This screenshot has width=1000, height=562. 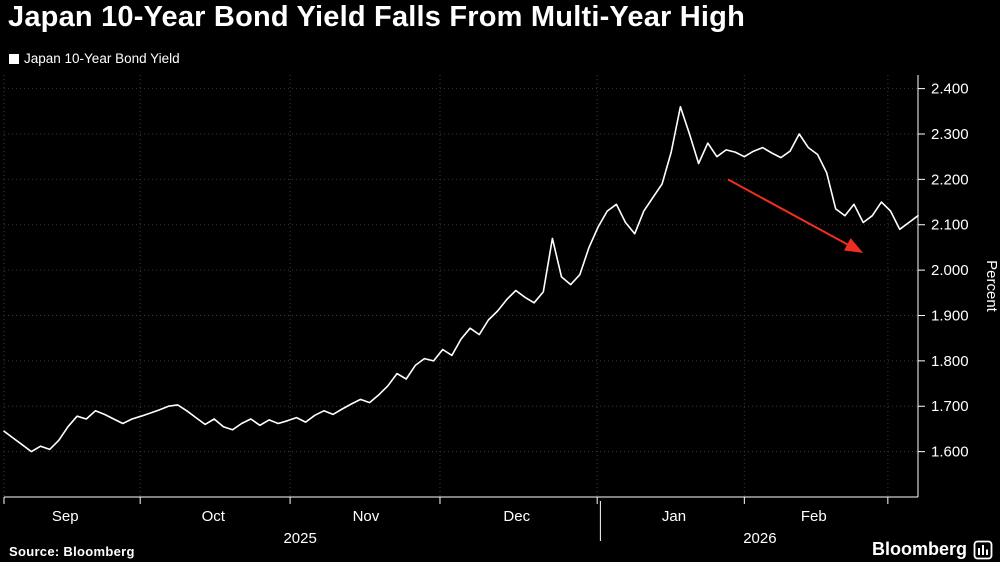 What do you see at coordinates (516, 516) in the screenshot?
I see `x-month-label: Dec` at bounding box center [516, 516].